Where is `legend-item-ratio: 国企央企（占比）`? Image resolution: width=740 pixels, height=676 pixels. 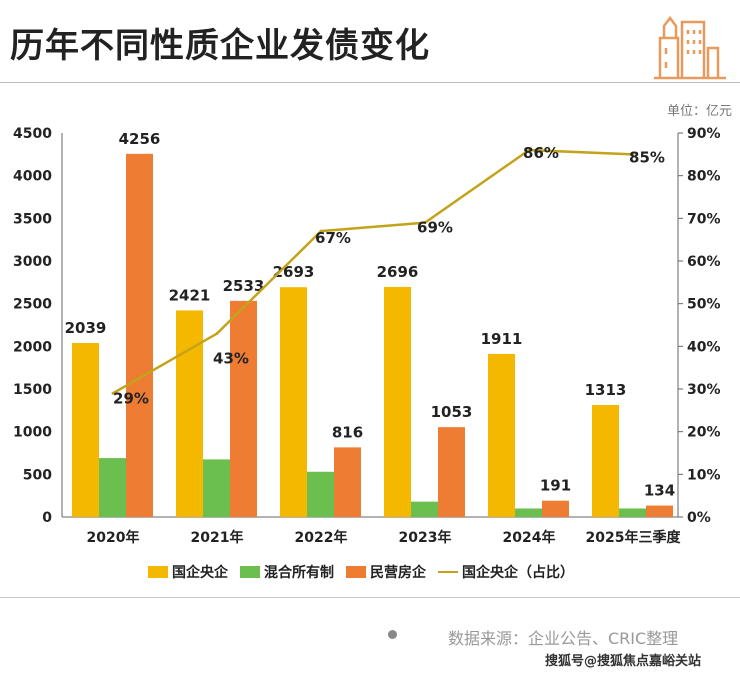
legend-item-ratio: 国企央企（占比） is located at coordinates (506, 572).